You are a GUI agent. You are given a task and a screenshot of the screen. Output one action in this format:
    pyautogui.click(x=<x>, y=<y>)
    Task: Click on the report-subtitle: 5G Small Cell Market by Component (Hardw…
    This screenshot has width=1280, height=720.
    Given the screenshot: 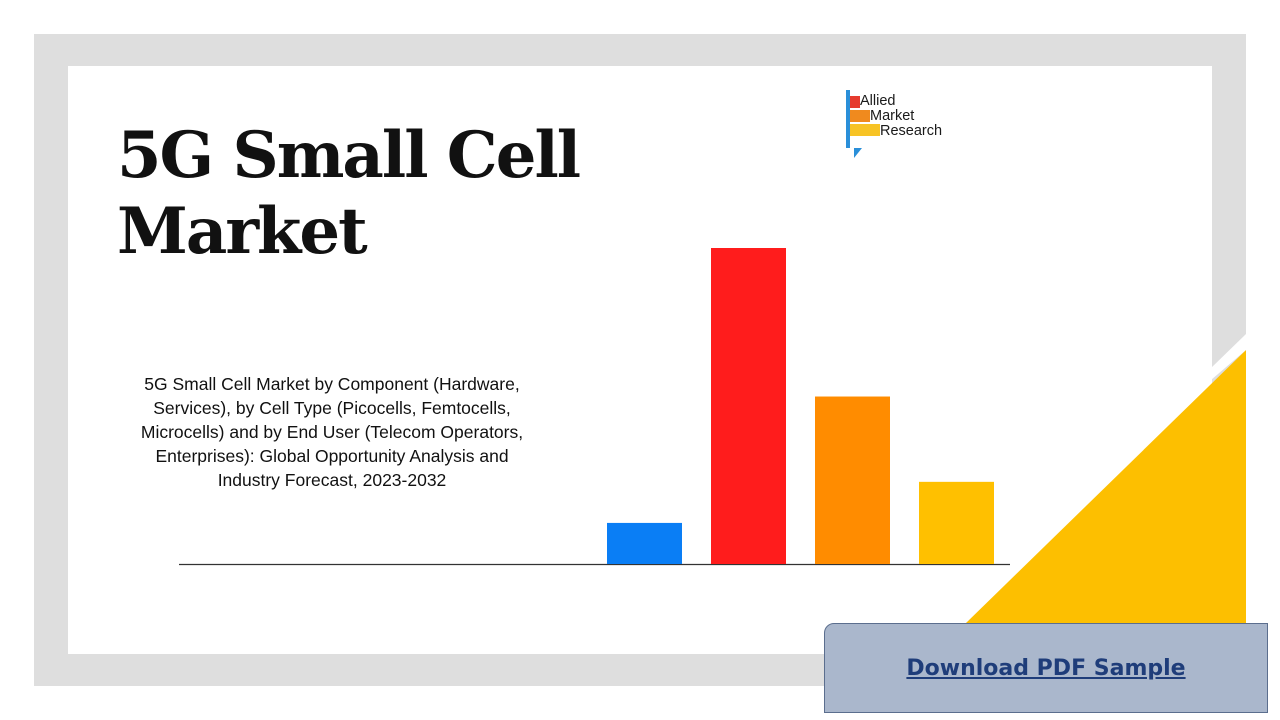 What is the action you would take?
    pyautogui.click(x=332, y=432)
    